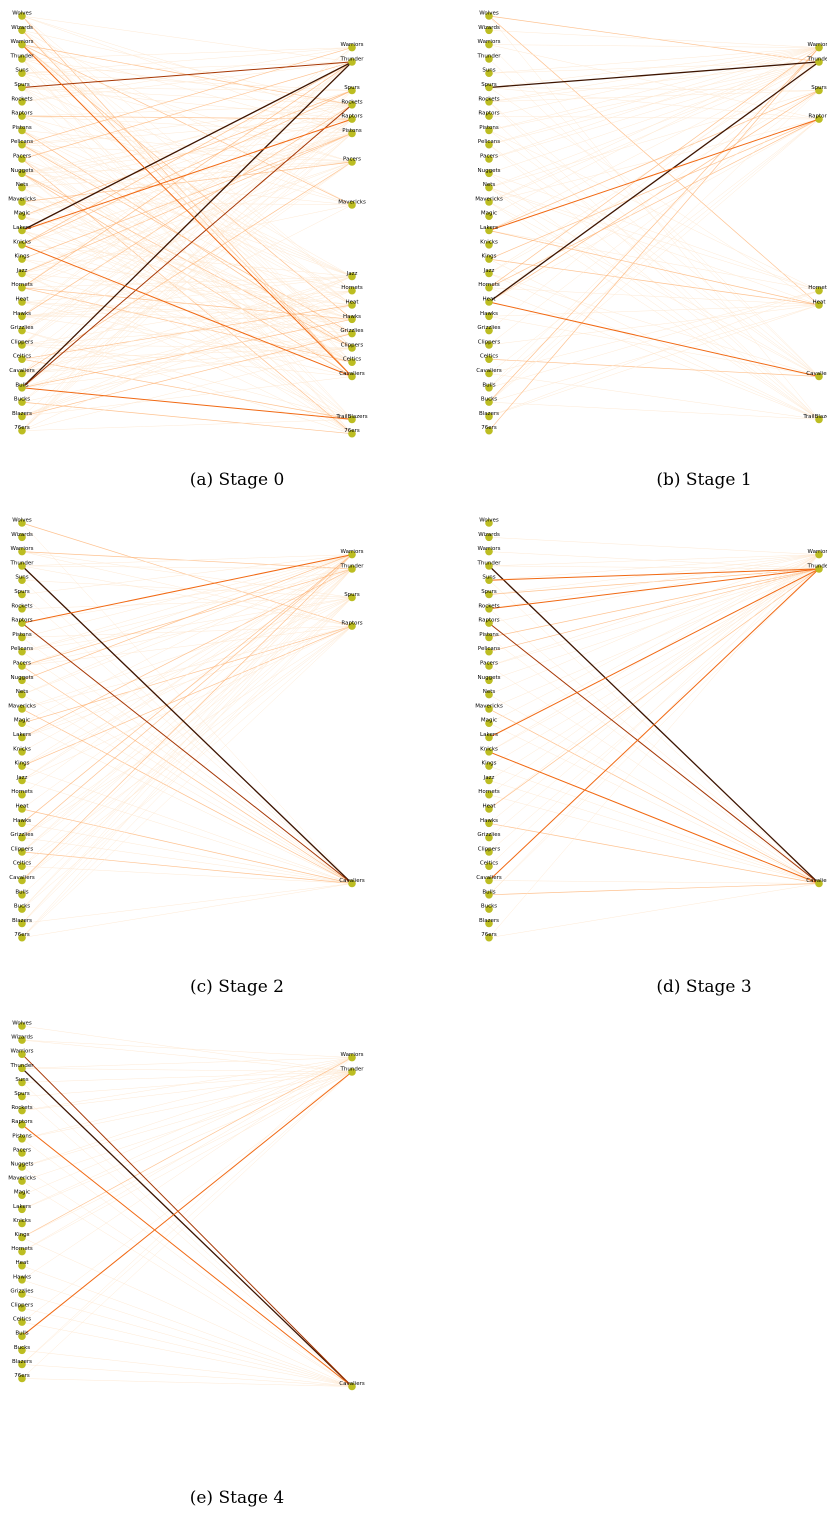 Image resolution: width=827 pixels, height=1532 pixels. I want to click on node-right-hornets, so click(352, 290).